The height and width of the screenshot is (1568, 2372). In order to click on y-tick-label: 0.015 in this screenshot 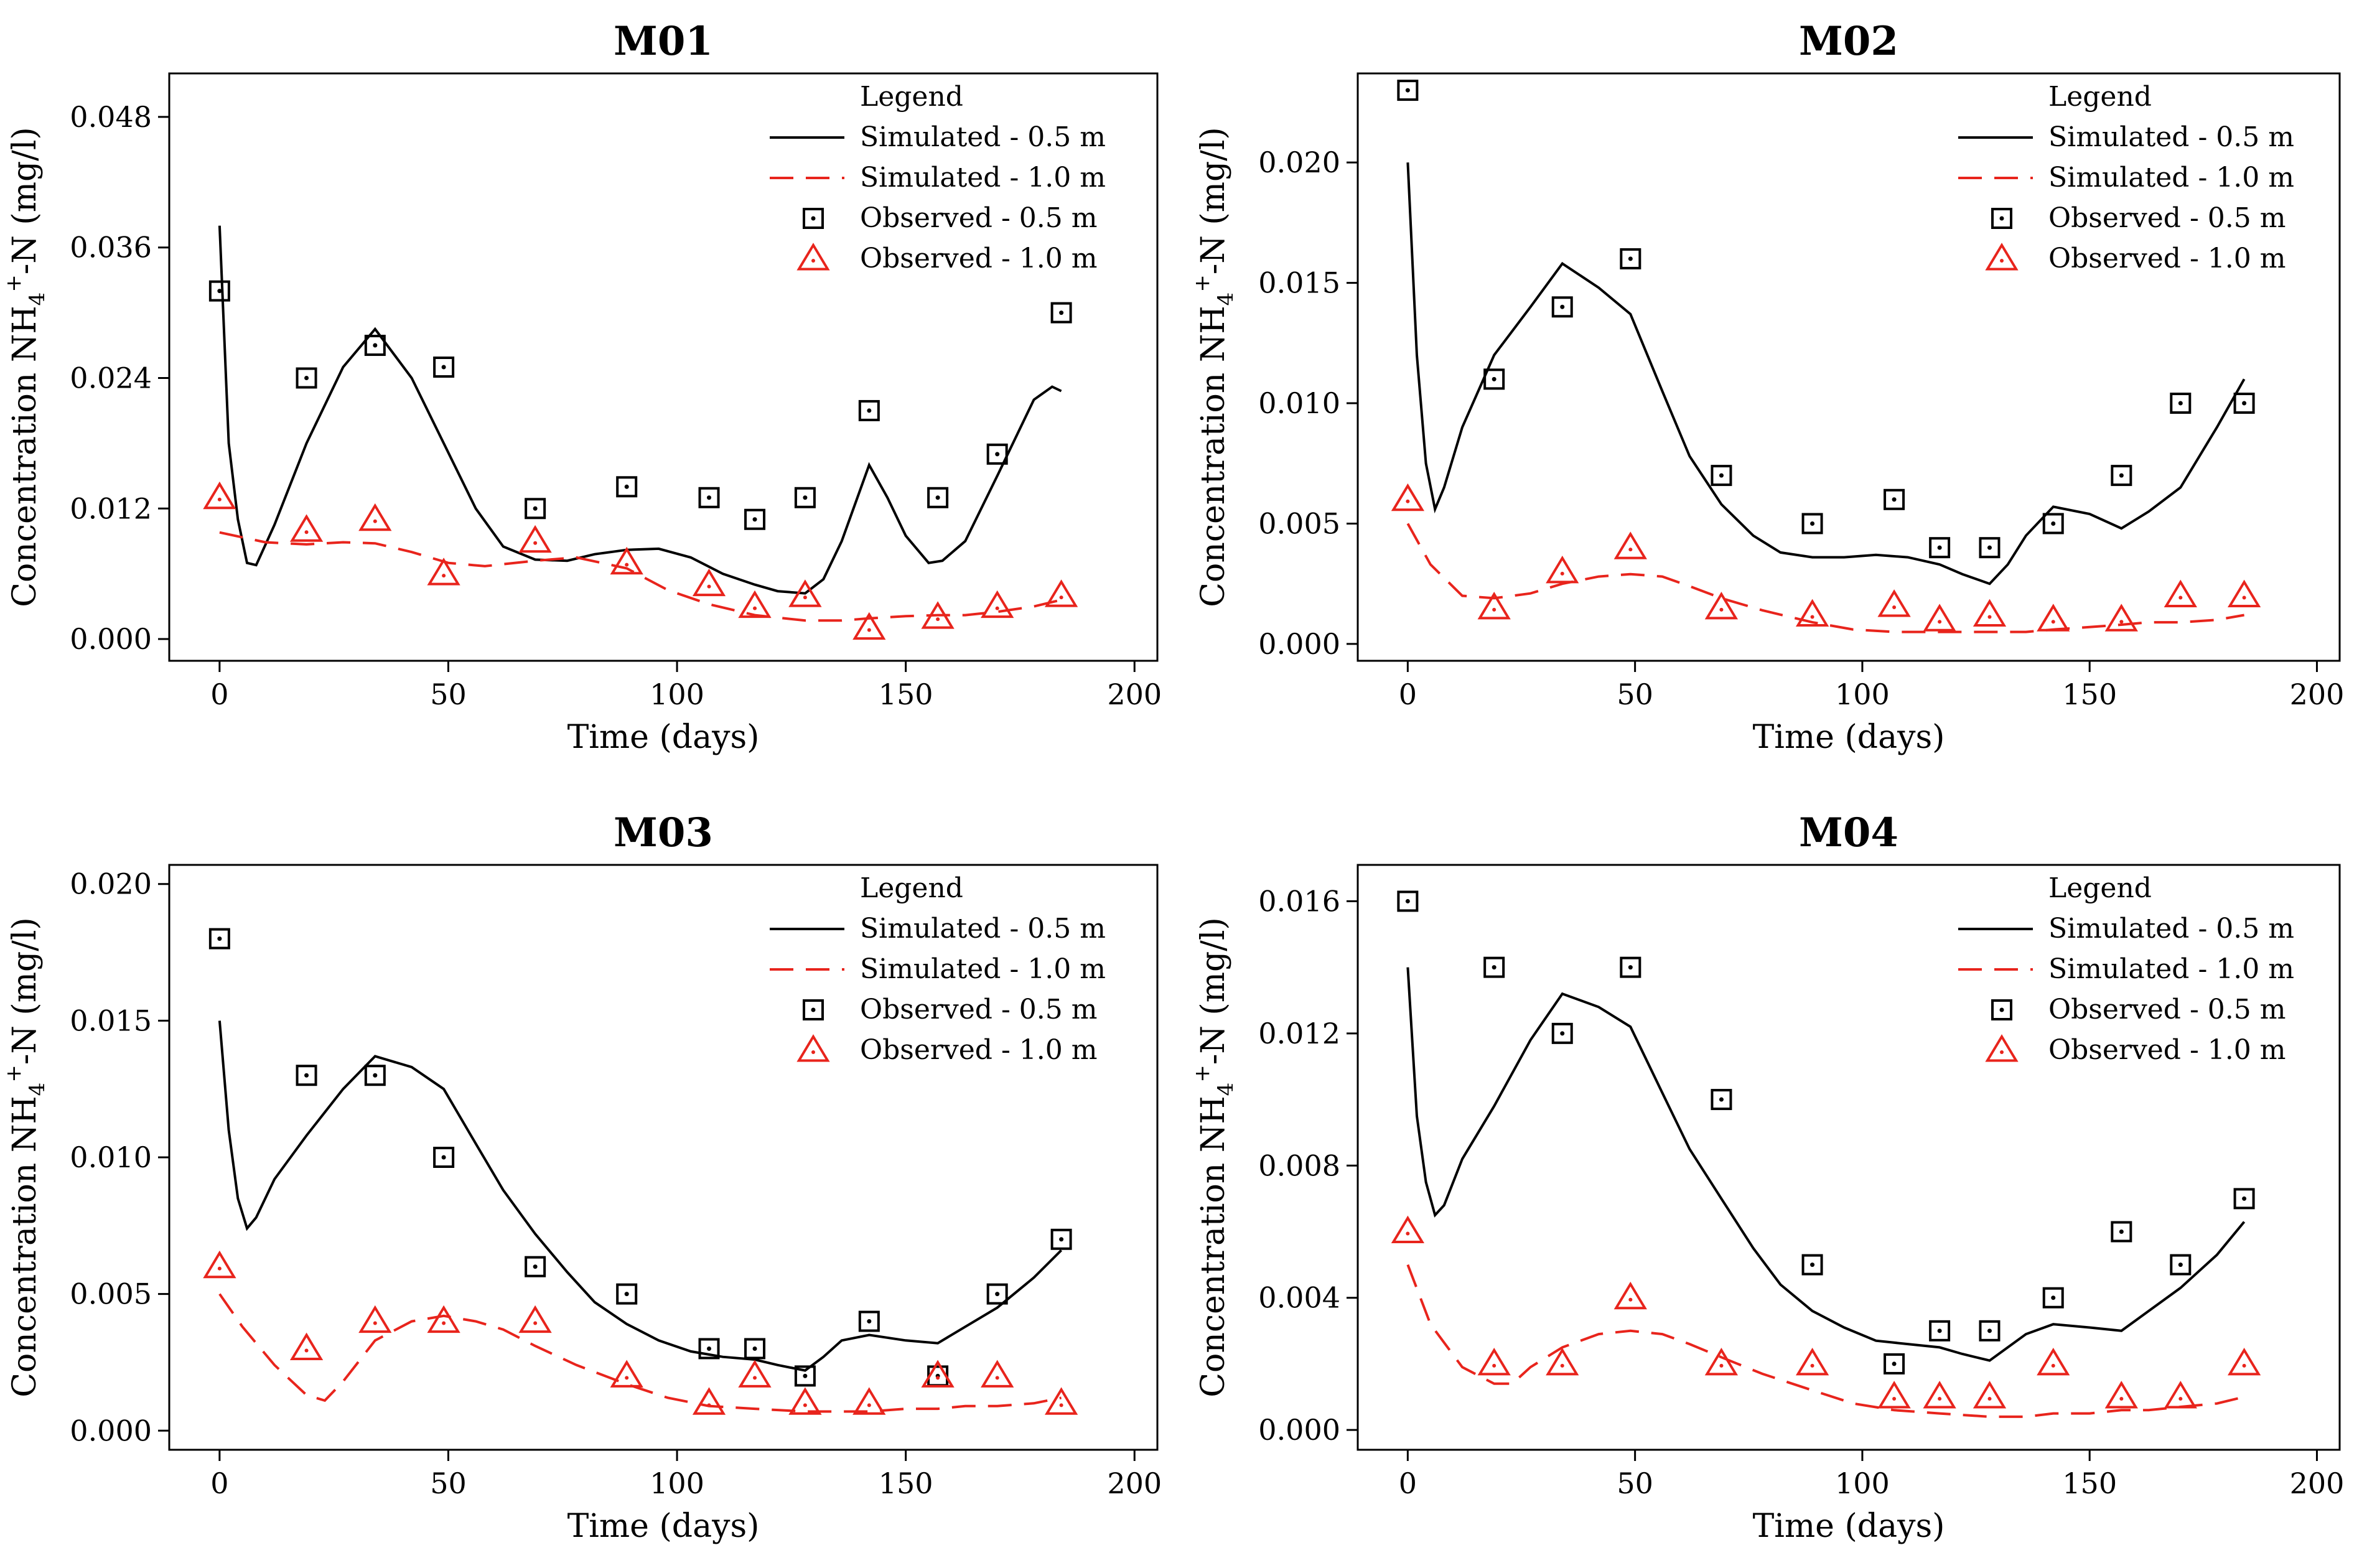, I will do `click(1299, 283)`.